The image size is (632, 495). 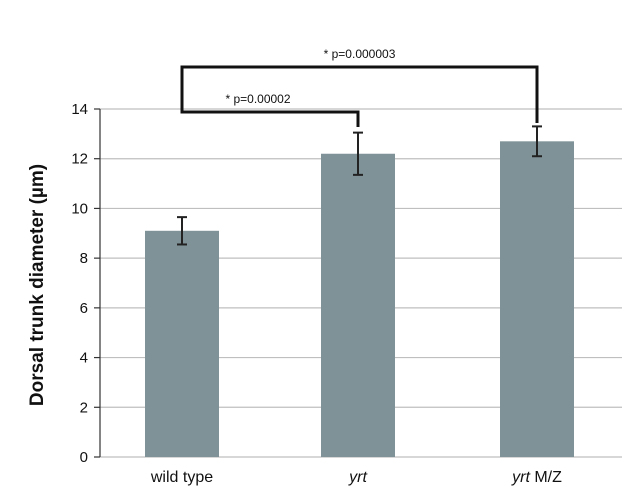 I want to click on y-tick-label: 10, so click(x=79, y=208).